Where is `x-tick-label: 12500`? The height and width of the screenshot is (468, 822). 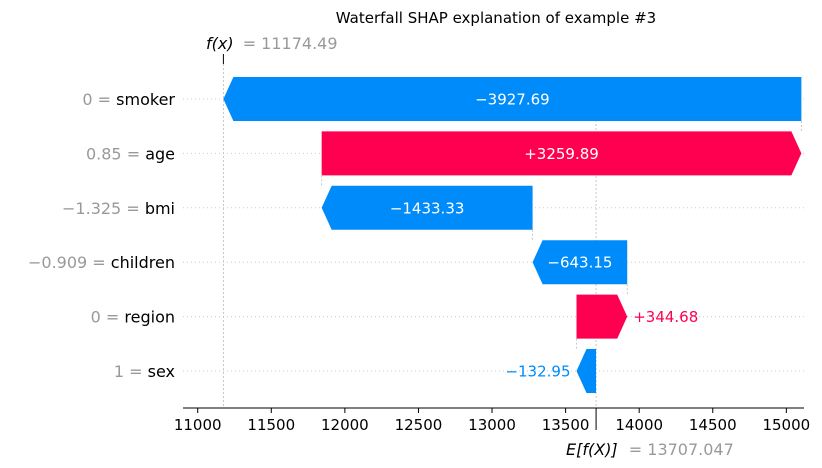 x-tick-label: 12500 is located at coordinates (419, 425).